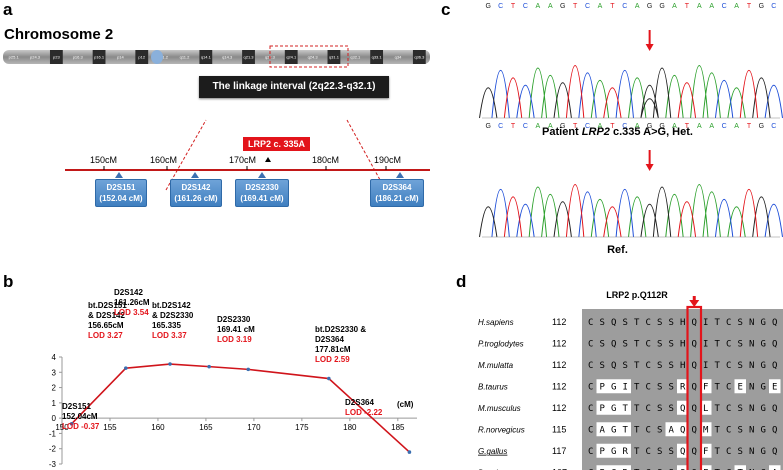  Describe the element at coordinates (54, 372) in the screenshot. I see `y-tick-label: 3` at that location.